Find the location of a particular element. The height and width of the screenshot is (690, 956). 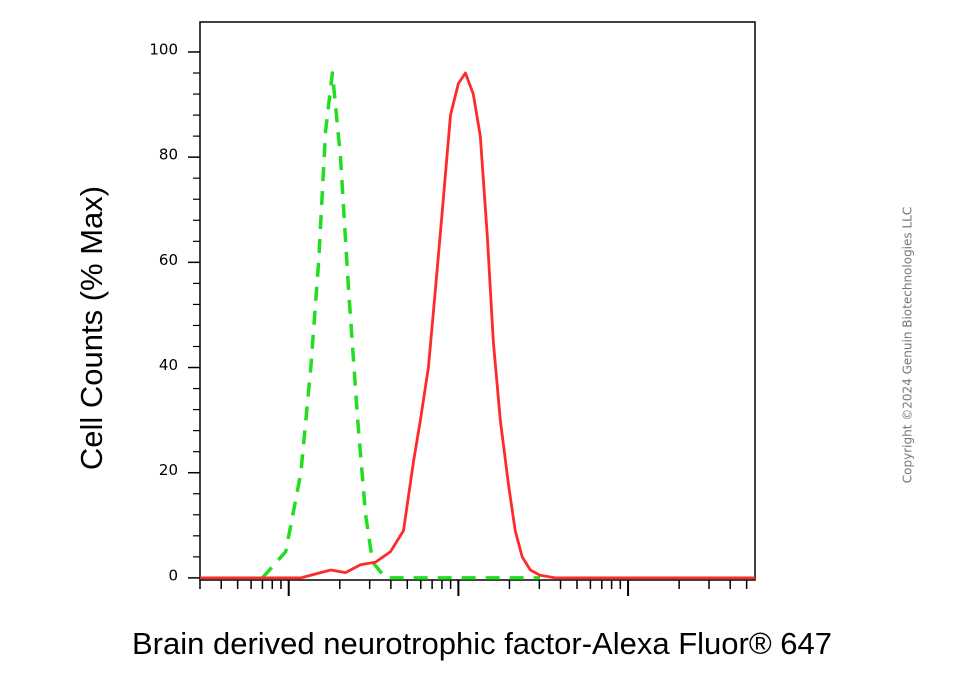

y-tick-label: 20 is located at coordinates (168, 470).